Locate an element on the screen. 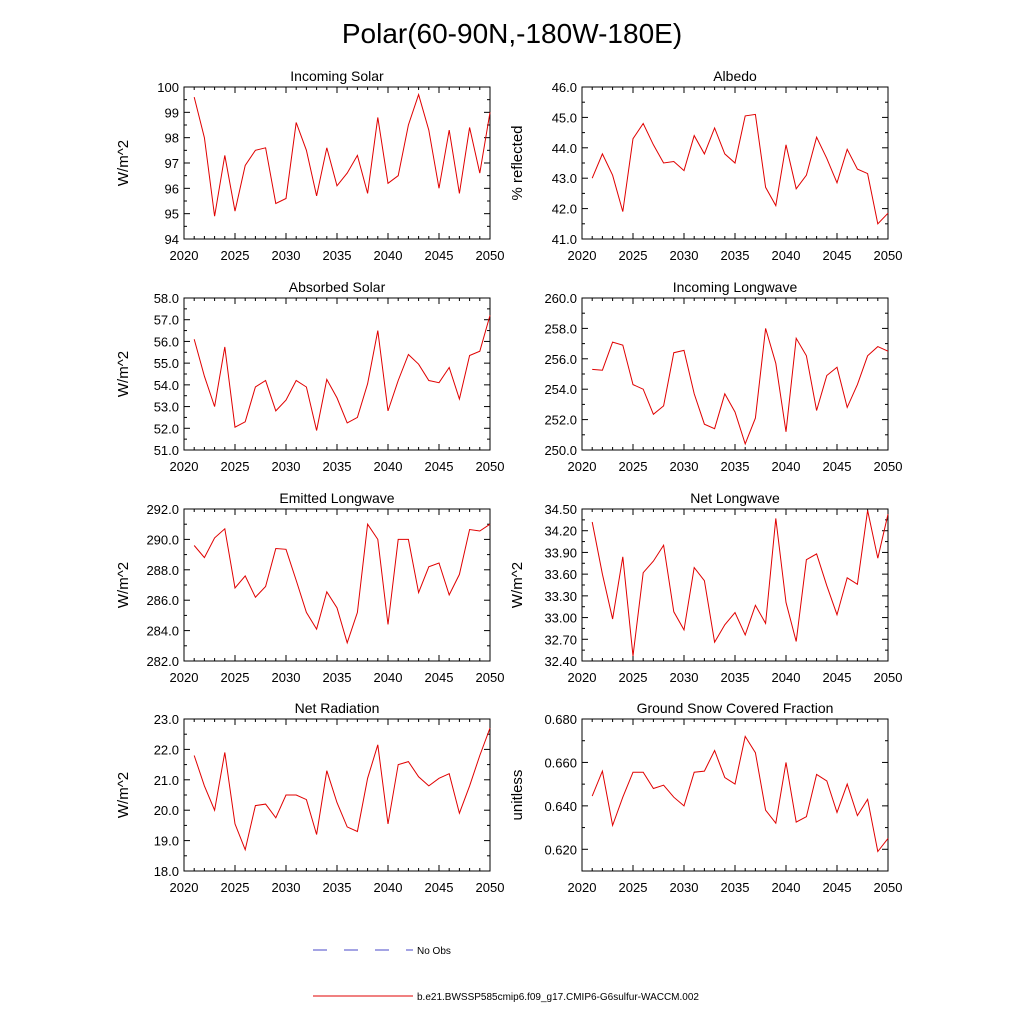  absorbed-solar-title: Absorbed Solar is located at coordinates (337, 287).